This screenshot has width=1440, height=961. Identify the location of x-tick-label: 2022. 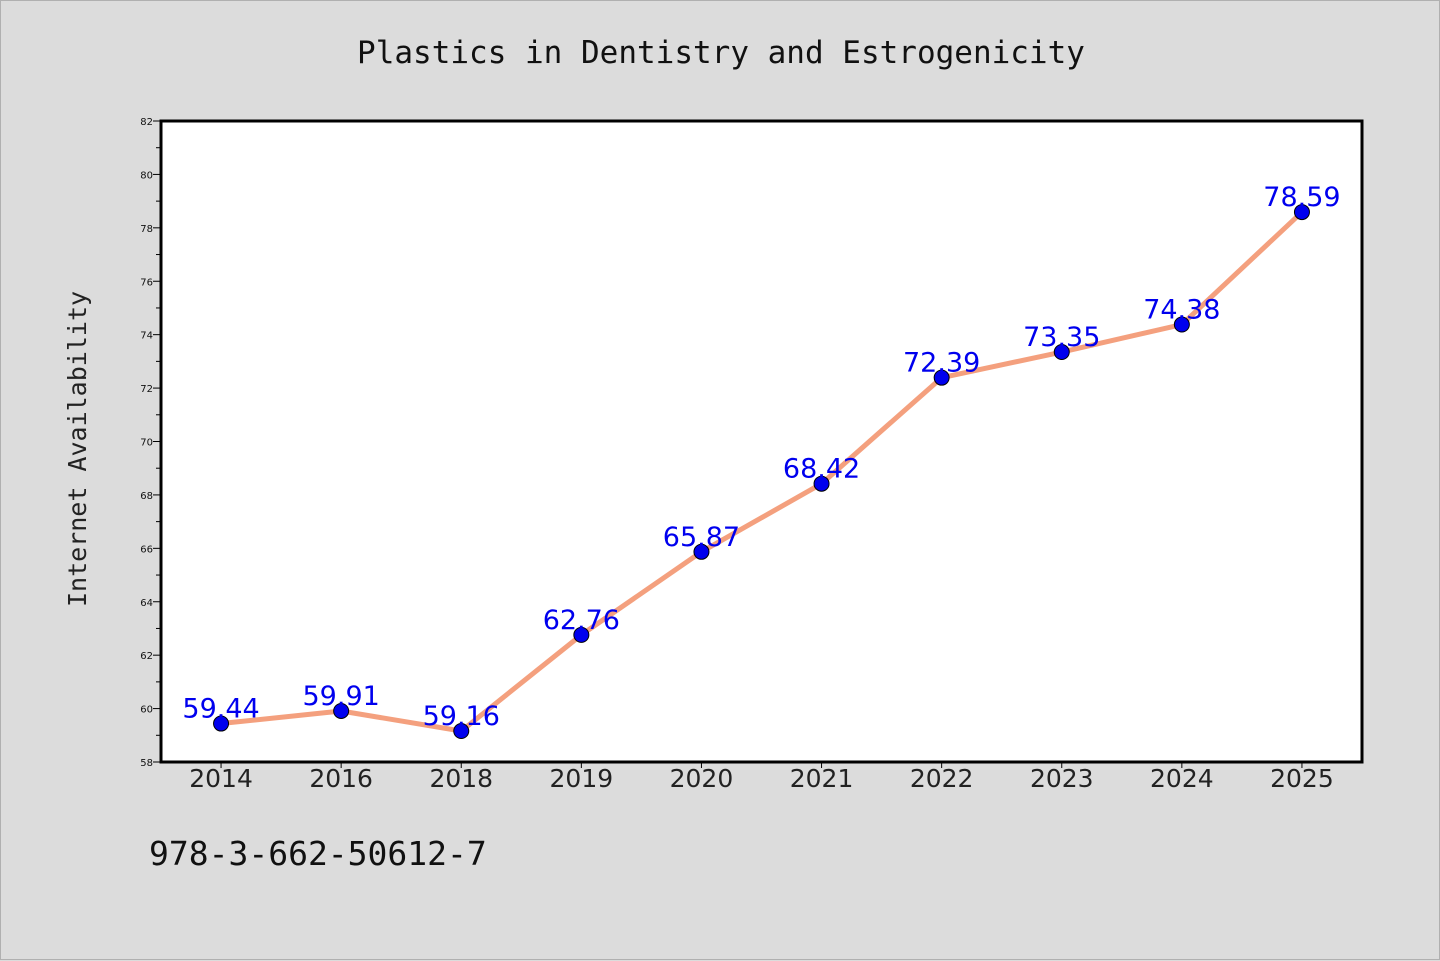
(942, 778).